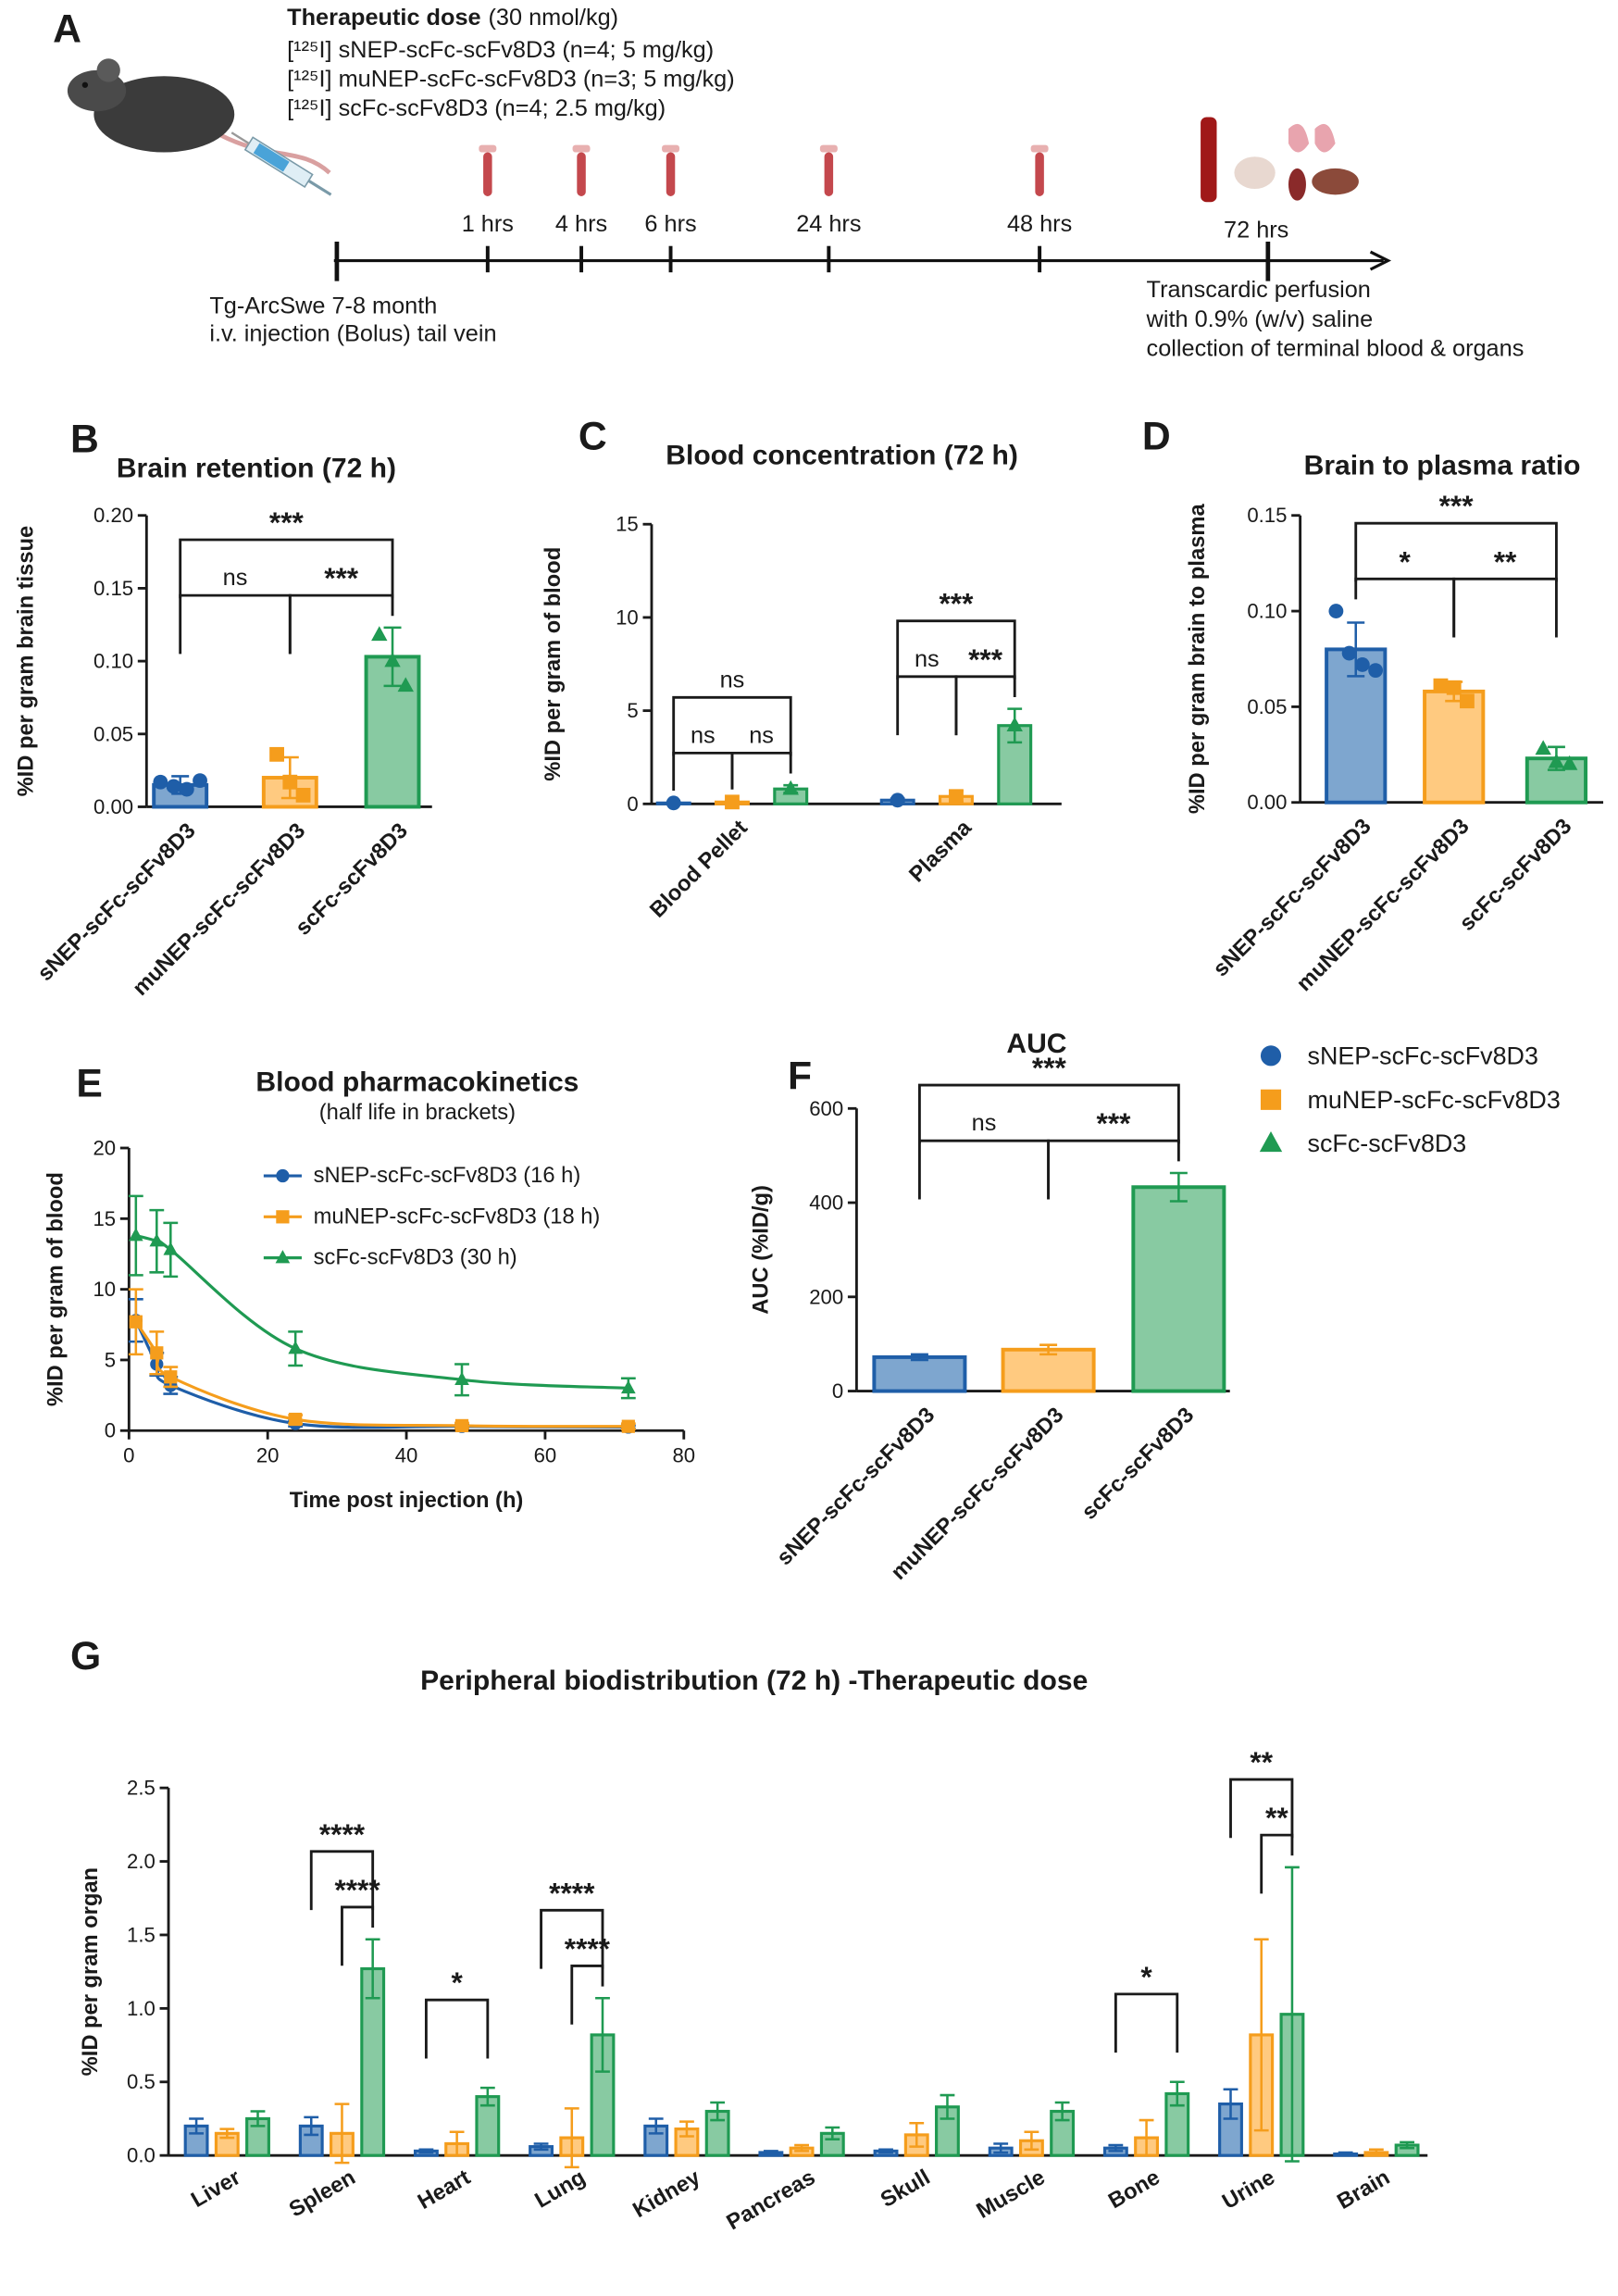  What do you see at coordinates (256, 469) in the screenshot?
I see `chart-title: Brain retention (72 h)` at bounding box center [256, 469].